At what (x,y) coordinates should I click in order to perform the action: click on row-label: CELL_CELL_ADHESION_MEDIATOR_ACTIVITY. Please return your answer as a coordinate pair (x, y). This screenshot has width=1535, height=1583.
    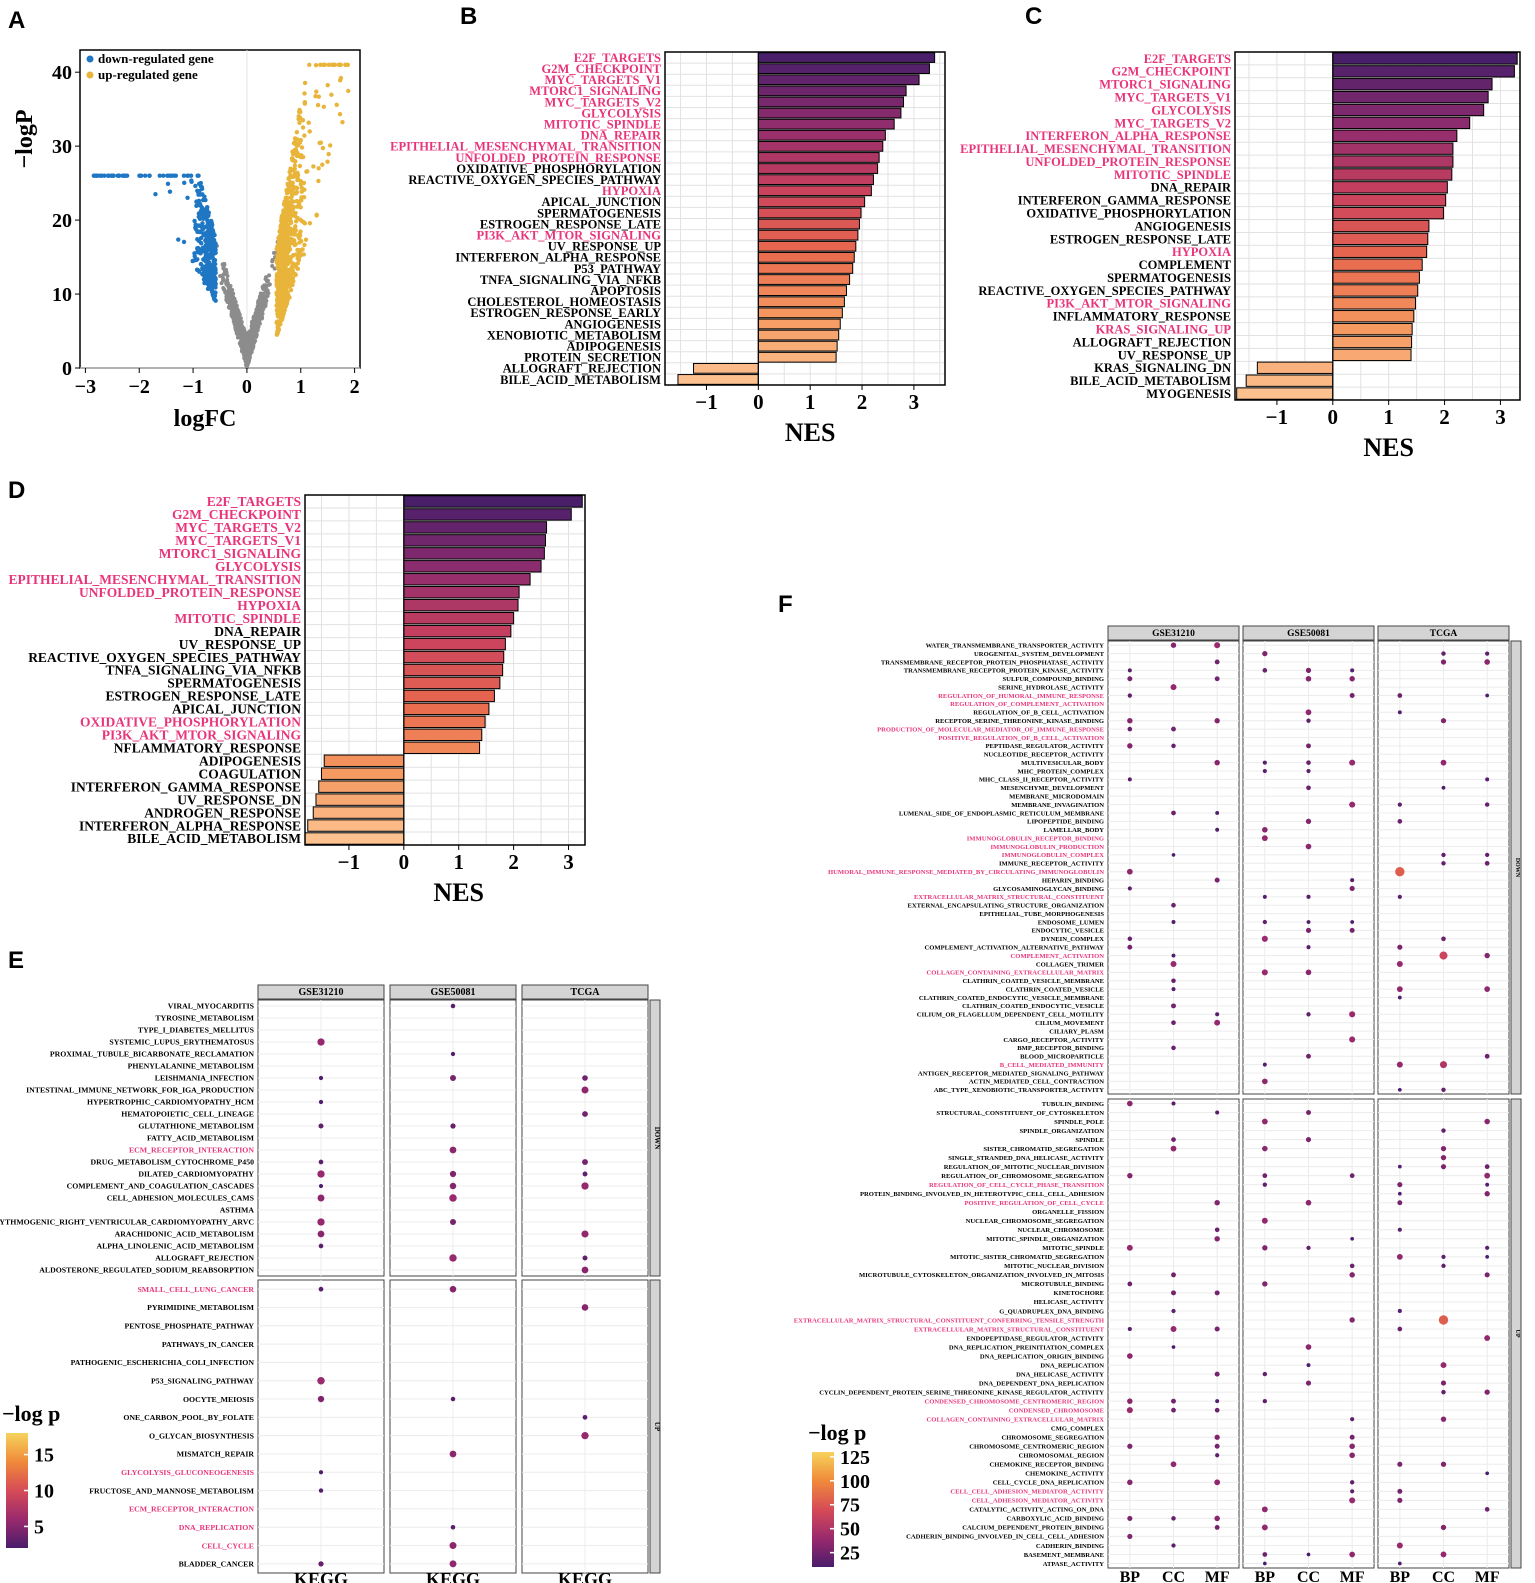
    Looking at the image, I should click on (1027, 1492).